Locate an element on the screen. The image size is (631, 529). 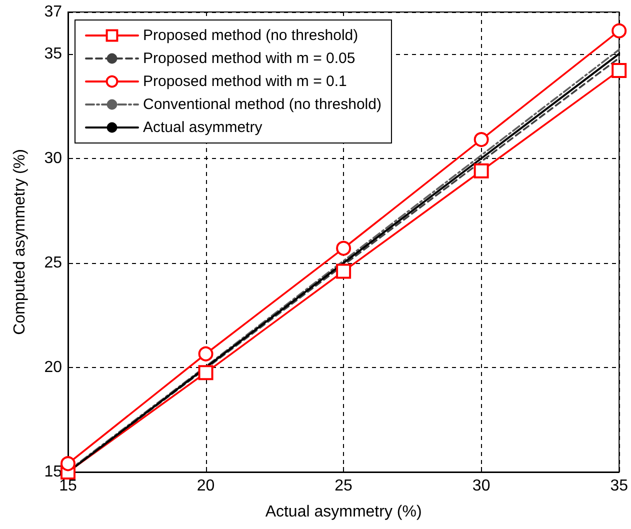
legend-label: Actual asymmetry is located at coordinates (203, 127).